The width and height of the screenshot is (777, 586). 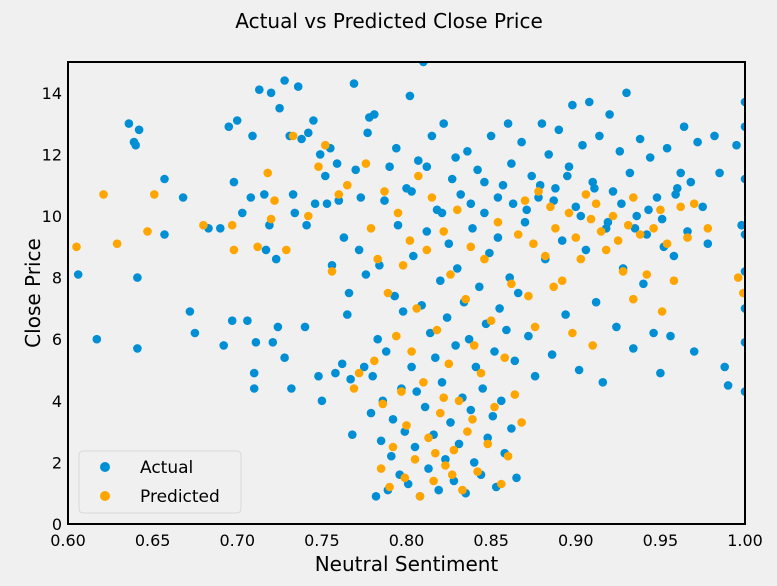 I want to click on x-tick-label: 0.90, so click(x=576, y=540).